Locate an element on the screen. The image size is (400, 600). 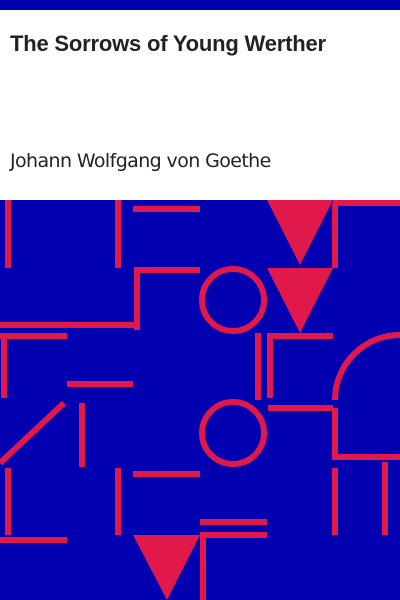
book-title: The Sorrows of Young Werther is located at coordinates (168, 43).